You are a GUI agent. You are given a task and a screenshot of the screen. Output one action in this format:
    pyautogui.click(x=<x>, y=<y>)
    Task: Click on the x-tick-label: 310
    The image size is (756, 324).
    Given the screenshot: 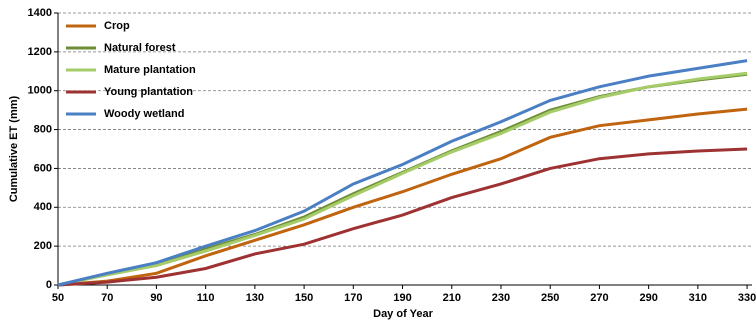 What is the action you would take?
    pyautogui.click(x=698, y=298)
    